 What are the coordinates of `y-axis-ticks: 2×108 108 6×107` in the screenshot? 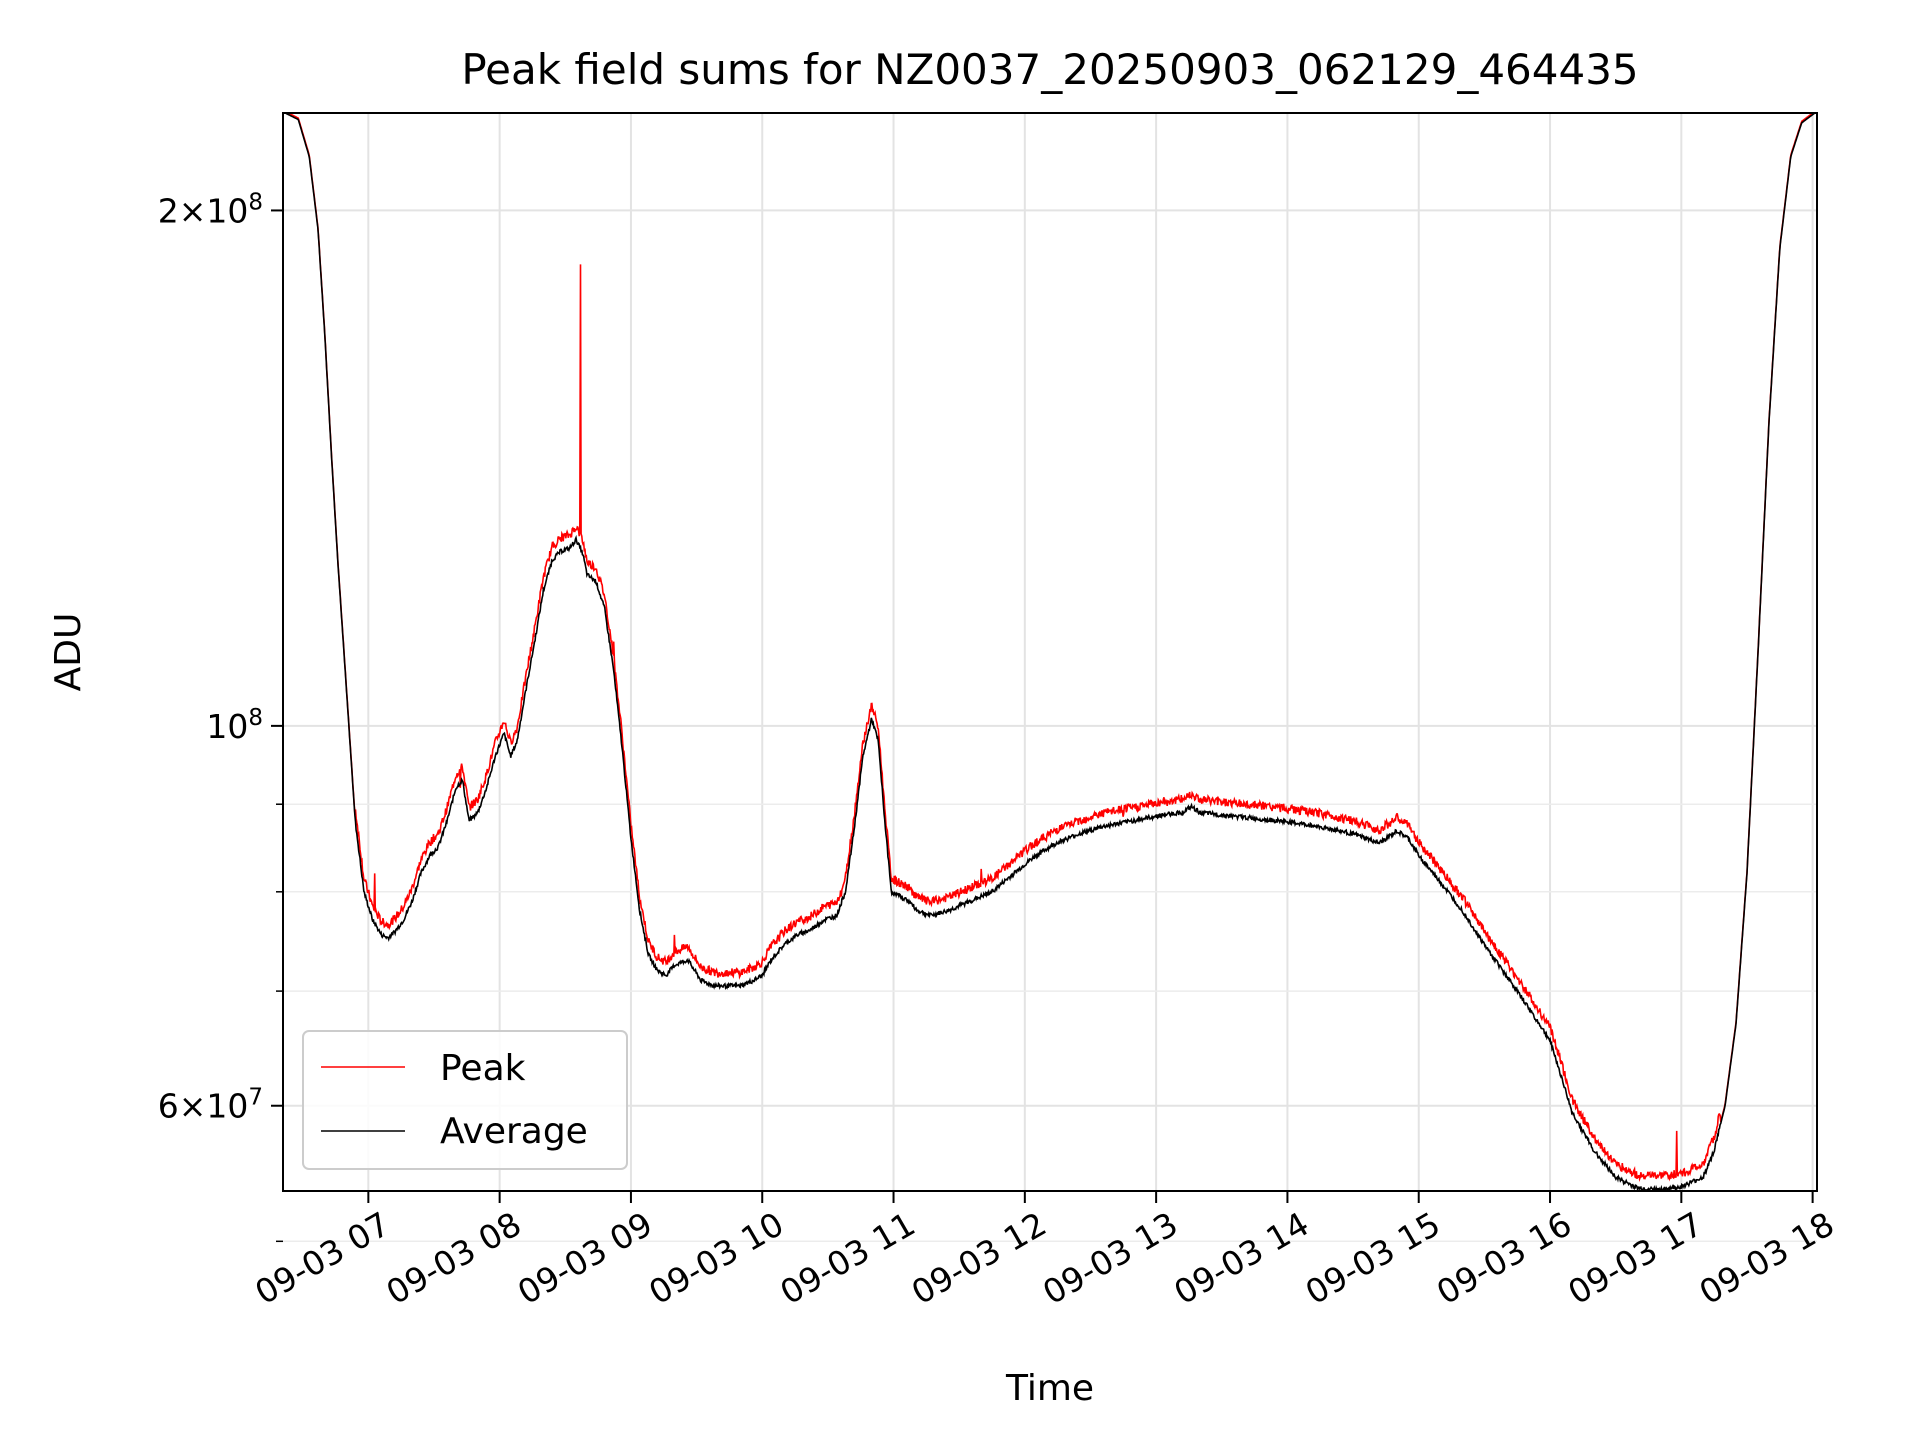 It's located at (220, 716).